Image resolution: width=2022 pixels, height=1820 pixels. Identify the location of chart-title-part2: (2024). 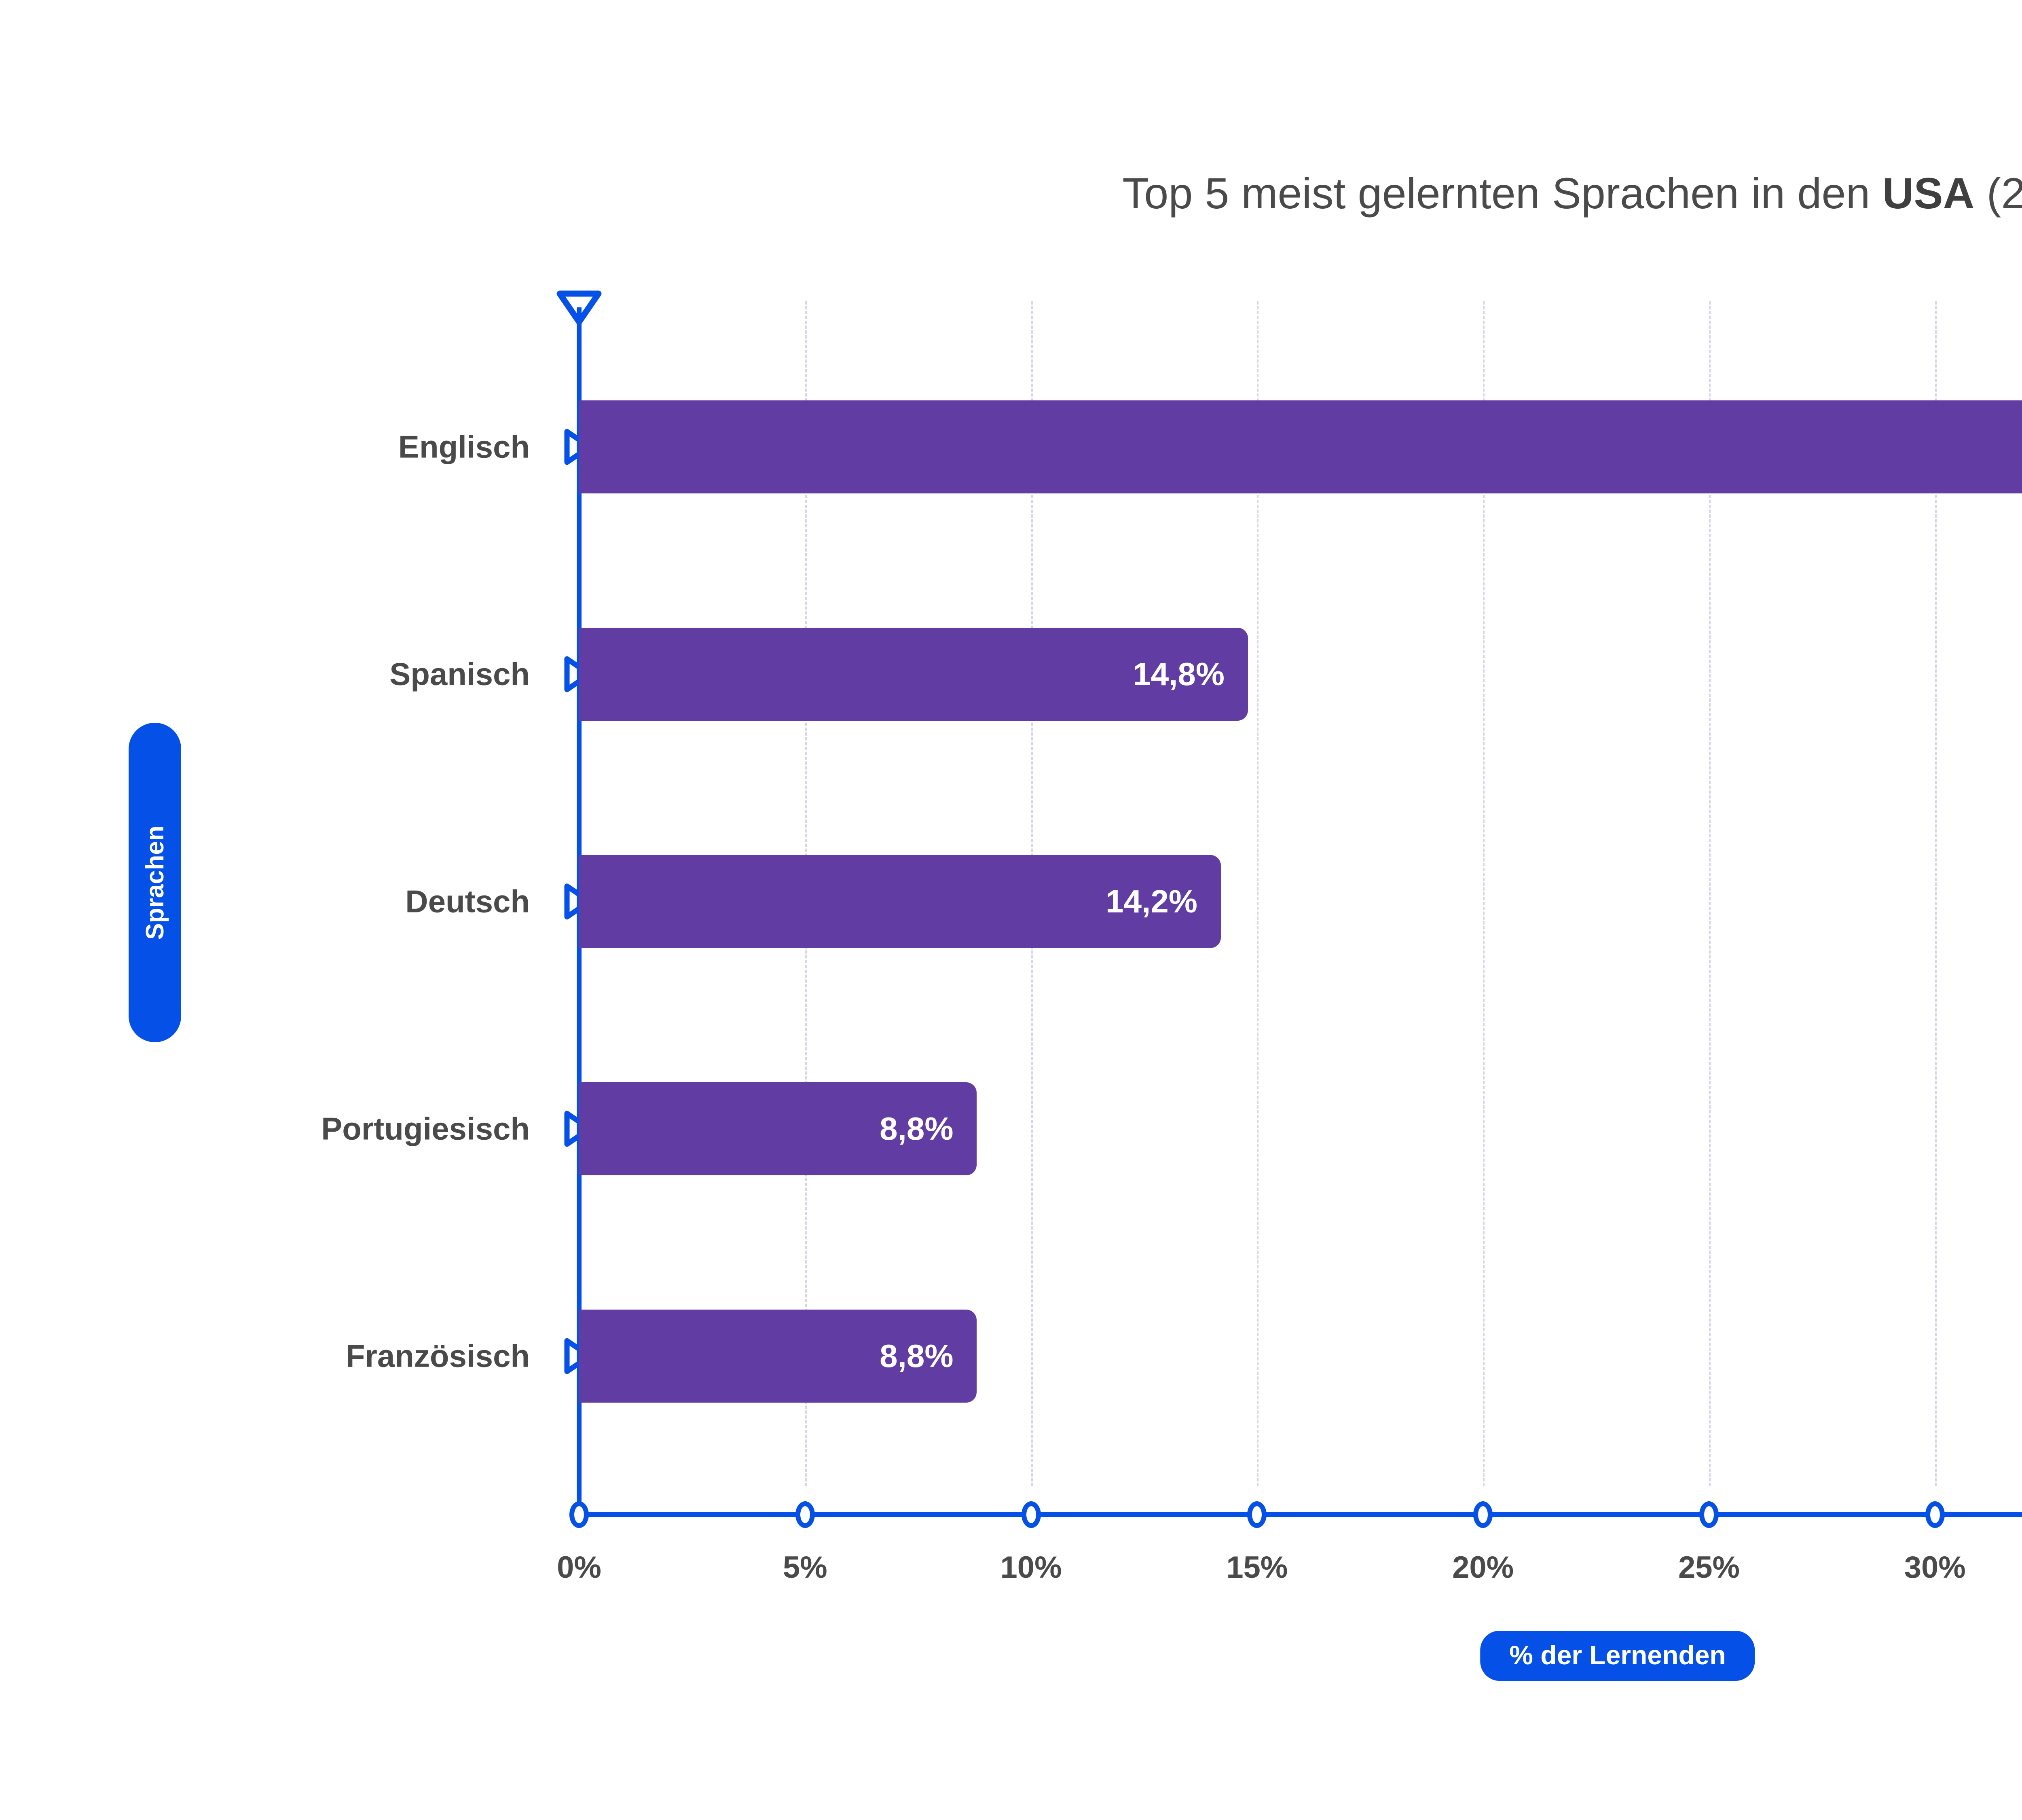
(2004, 193).